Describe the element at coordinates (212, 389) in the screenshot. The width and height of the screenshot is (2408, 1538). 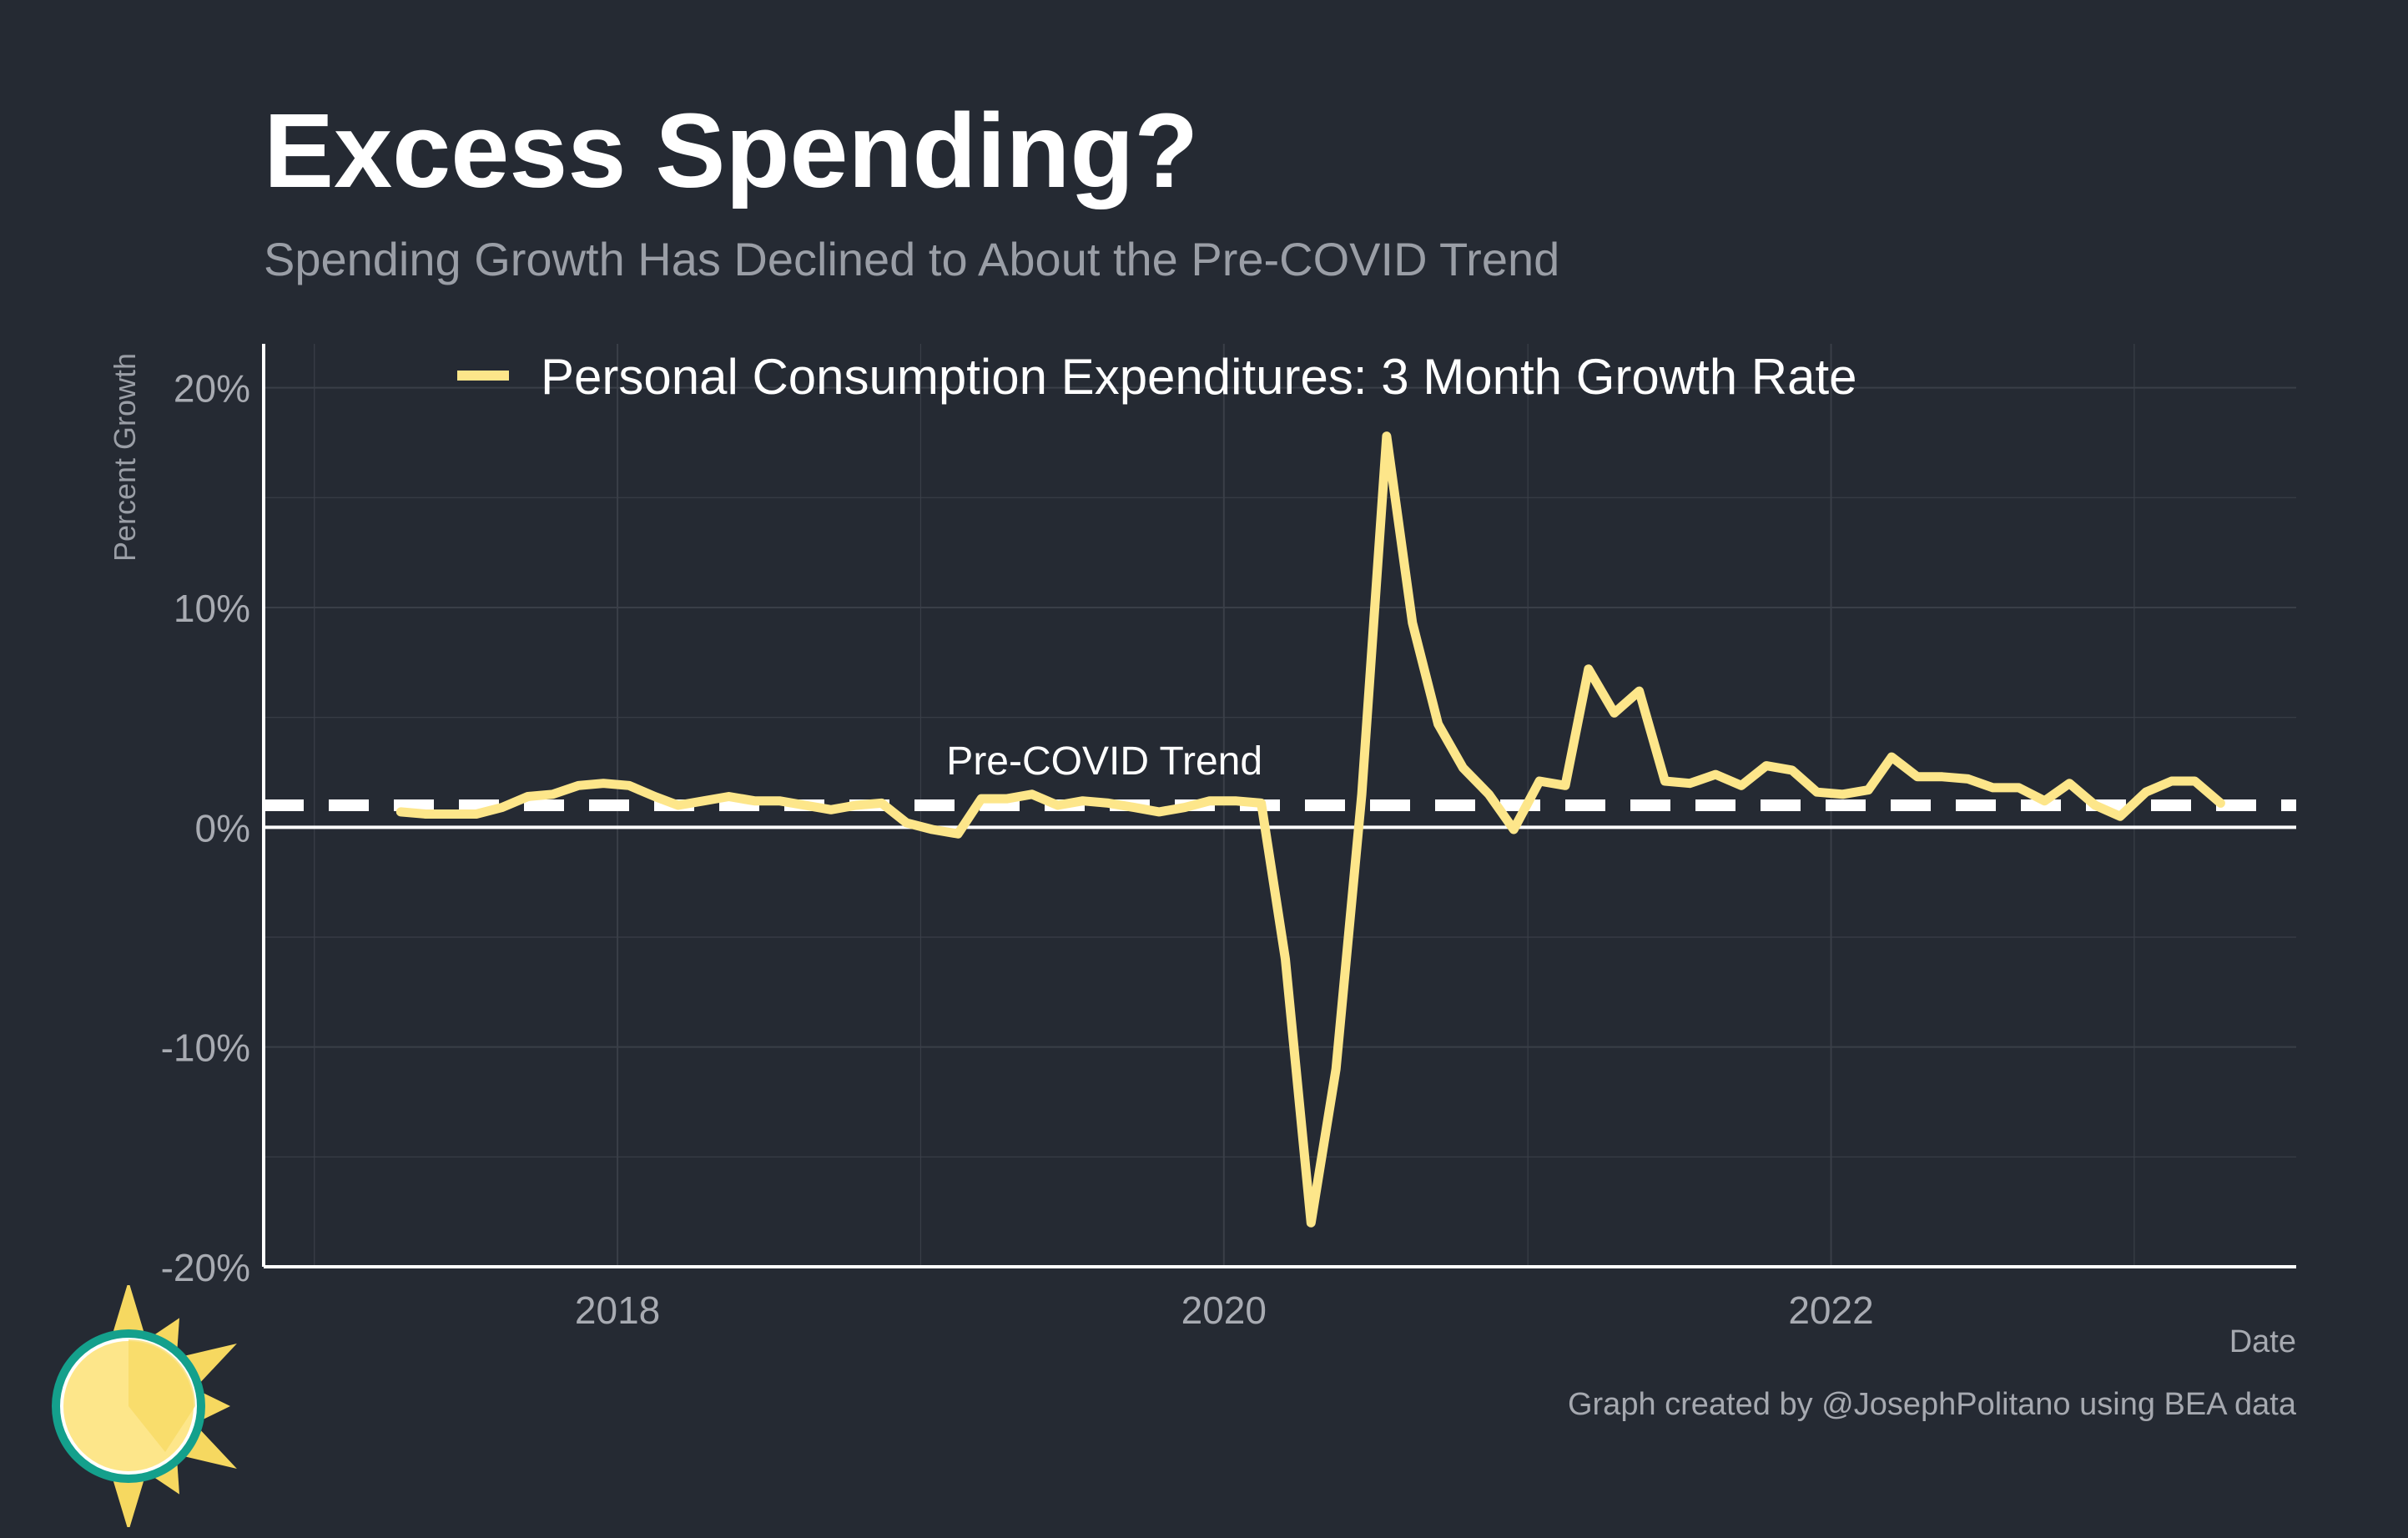
I see `y-tick-label: 20%` at that location.